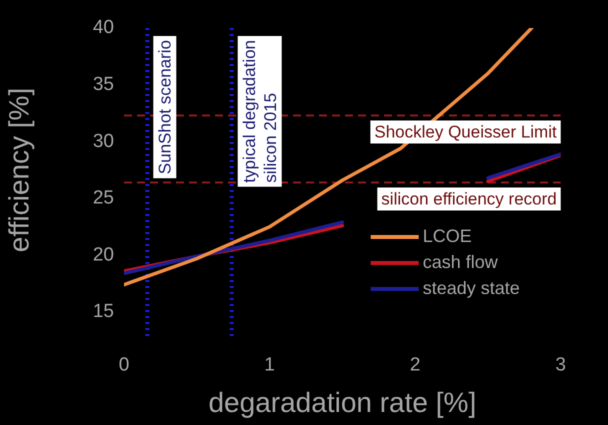 Image resolution: width=608 pixels, height=425 pixels. Describe the element at coordinates (124, 365) in the screenshot. I see `x-tick-label: 0` at that location.